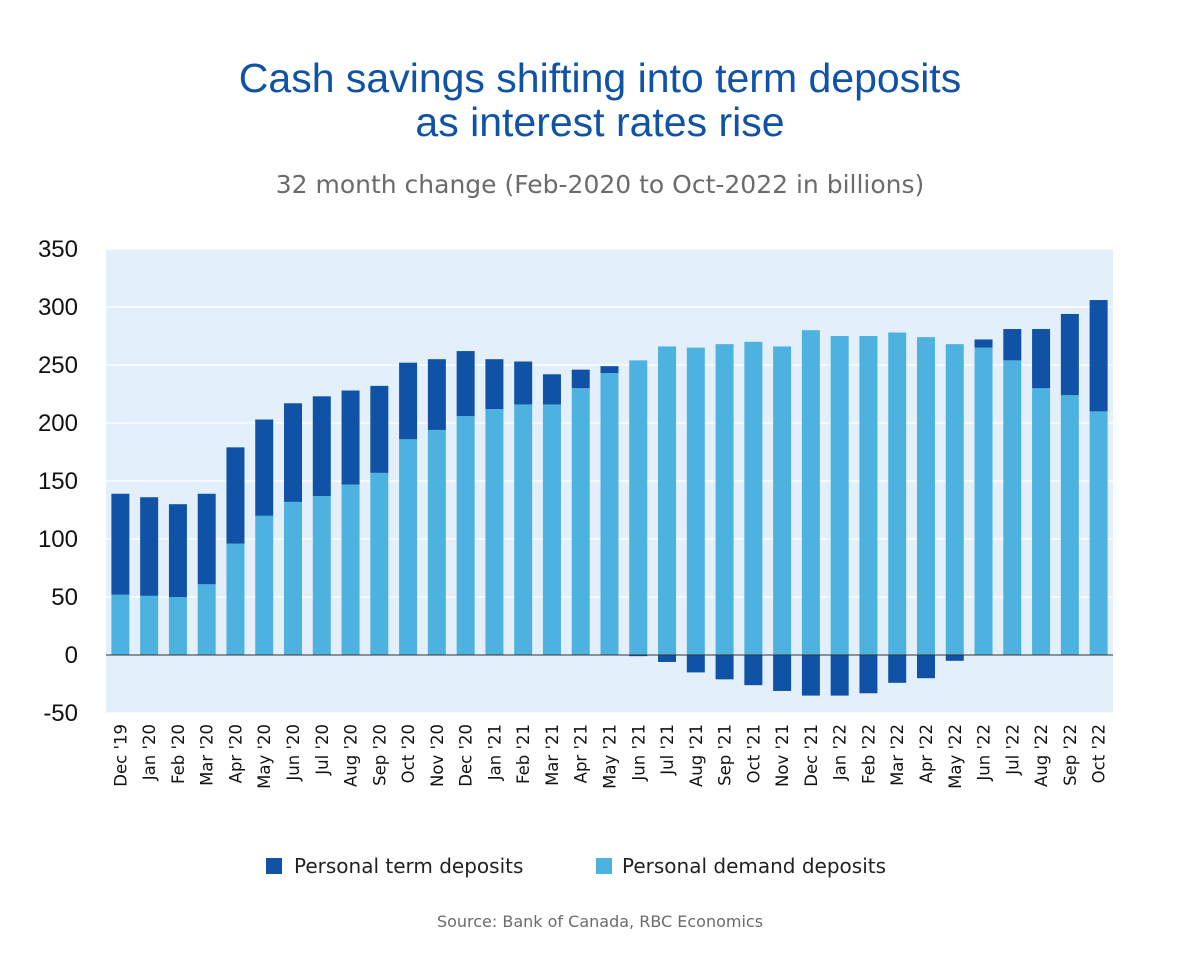 The image size is (1200, 965). What do you see at coordinates (667, 750) in the screenshot?
I see `x-tick-label: Jul '21` at bounding box center [667, 750].